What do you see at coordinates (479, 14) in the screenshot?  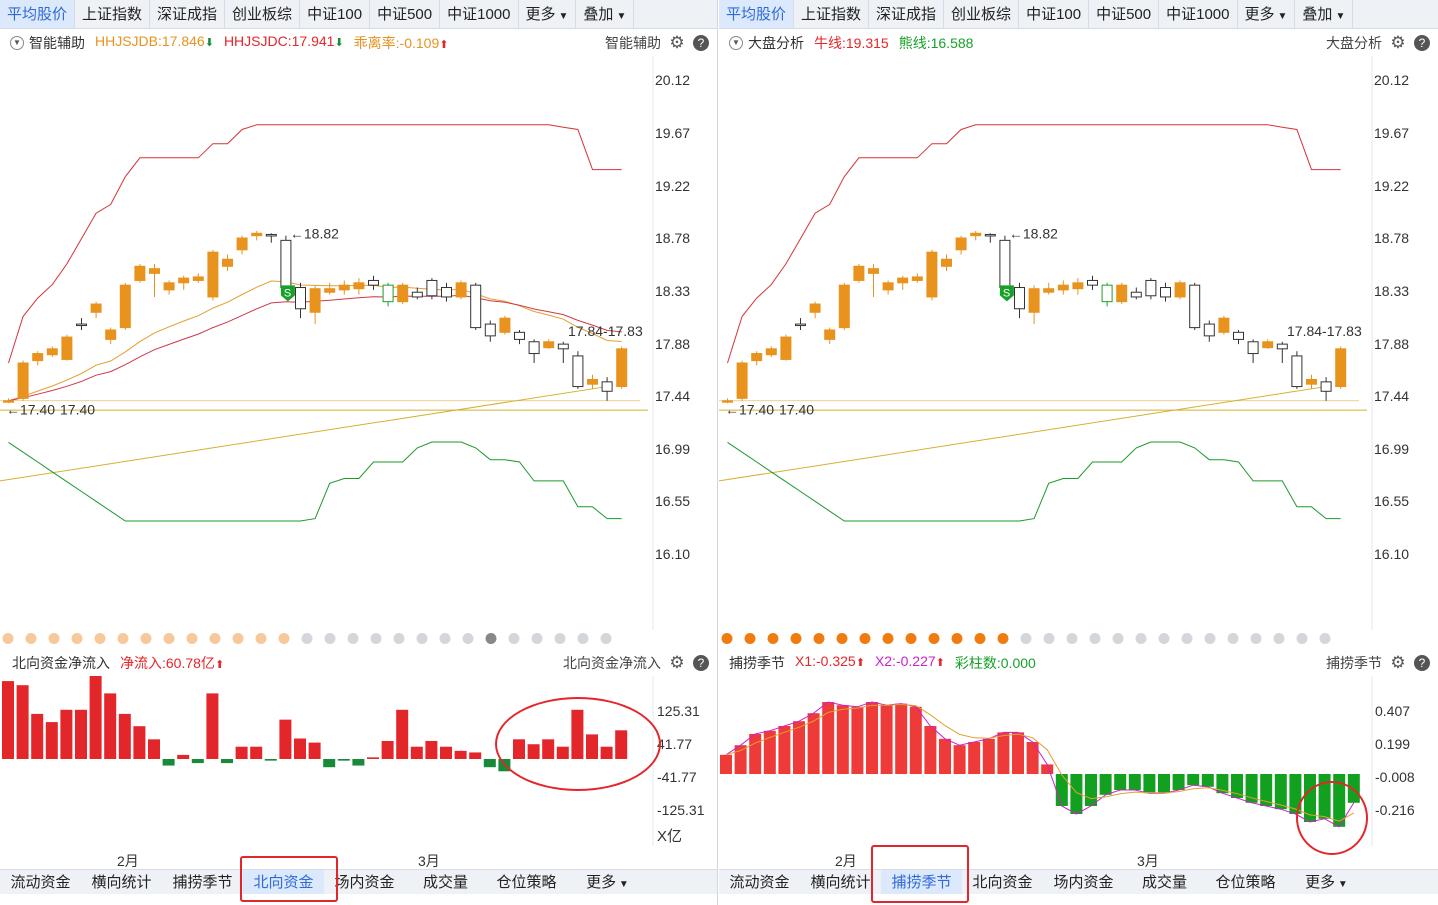 I see `tab-left-6: 中证1000` at bounding box center [479, 14].